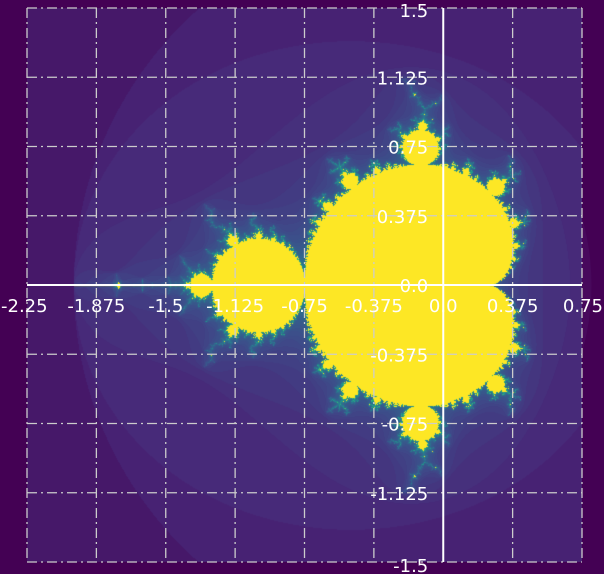 The width and height of the screenshot is (604, 574). What do you see at coordinates (443, 306) in the screenshot?
I see `x-tick-label: 0.0` at bounding box center [443, 306].